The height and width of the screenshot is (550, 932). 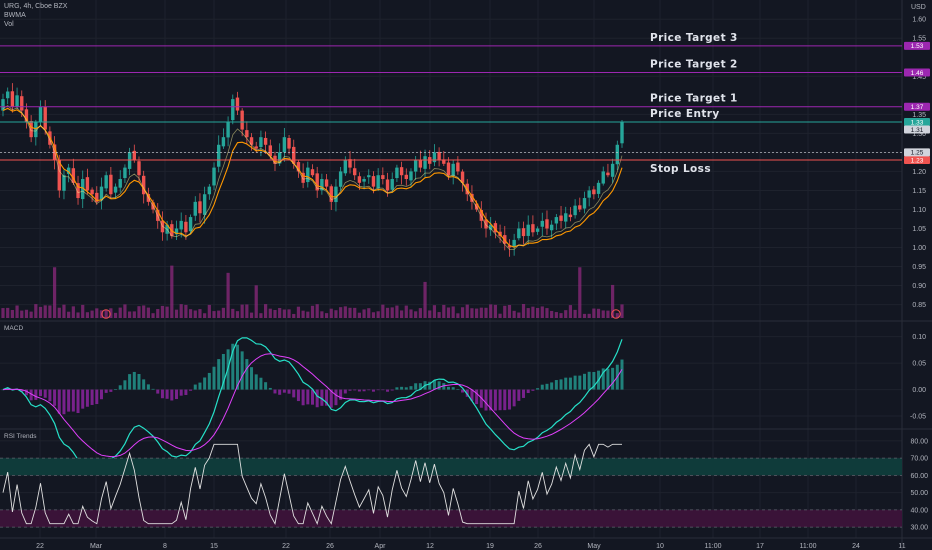 I want to click on macd-tick-label: -0.05, so click(x=918, y=417).